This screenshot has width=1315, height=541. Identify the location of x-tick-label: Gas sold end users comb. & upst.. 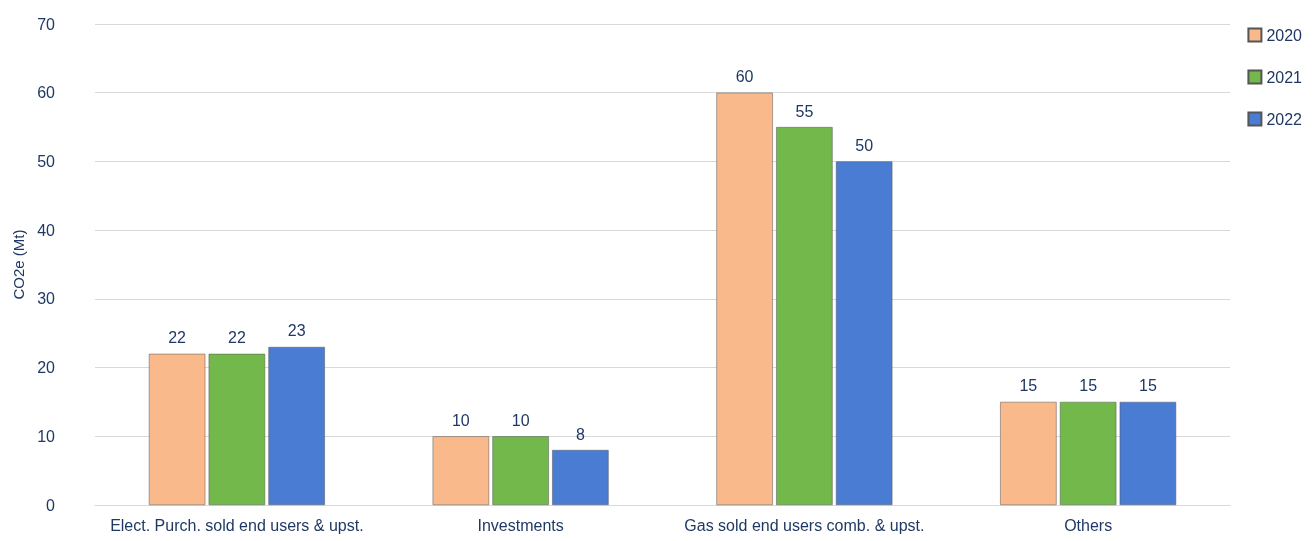
(804, 525).